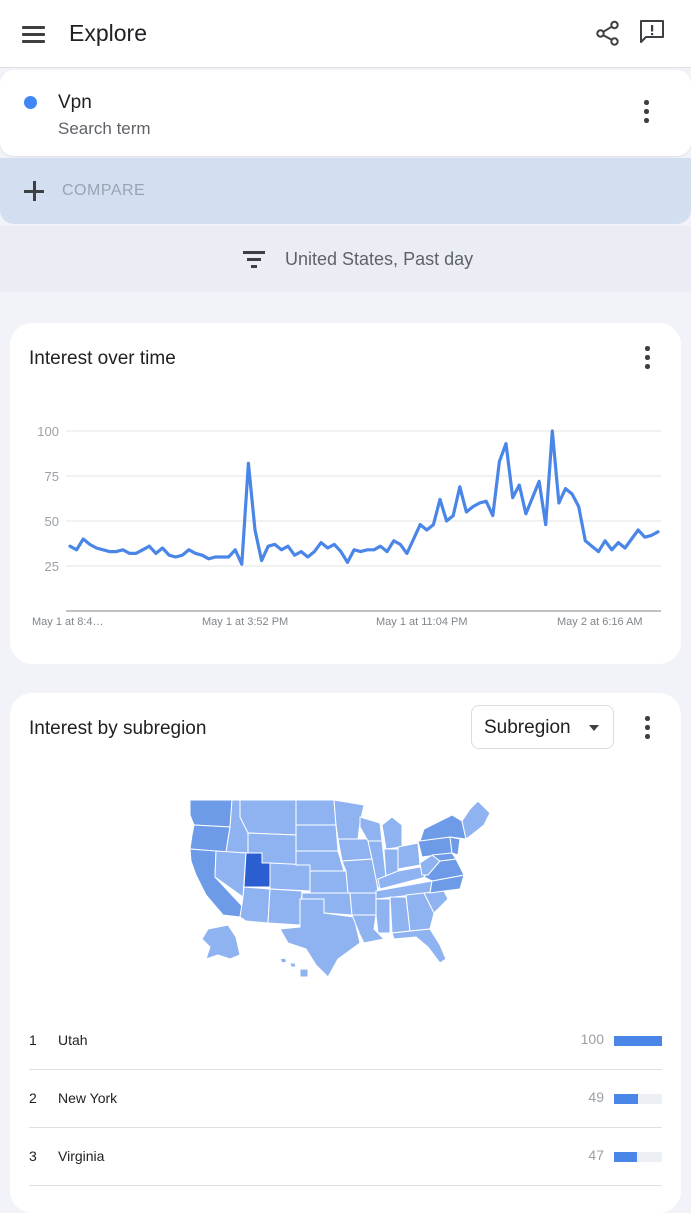 The width and height of the screenshot is (691, 1213). I want to click on share-icon, so click(608, 33).